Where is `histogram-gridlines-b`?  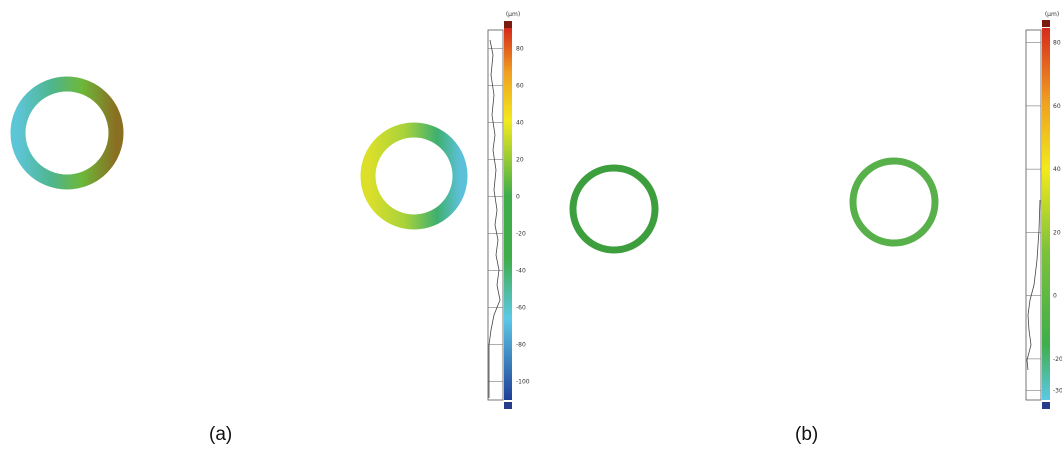
histogram-gridlines-b is located at coordinates (1033, 216).